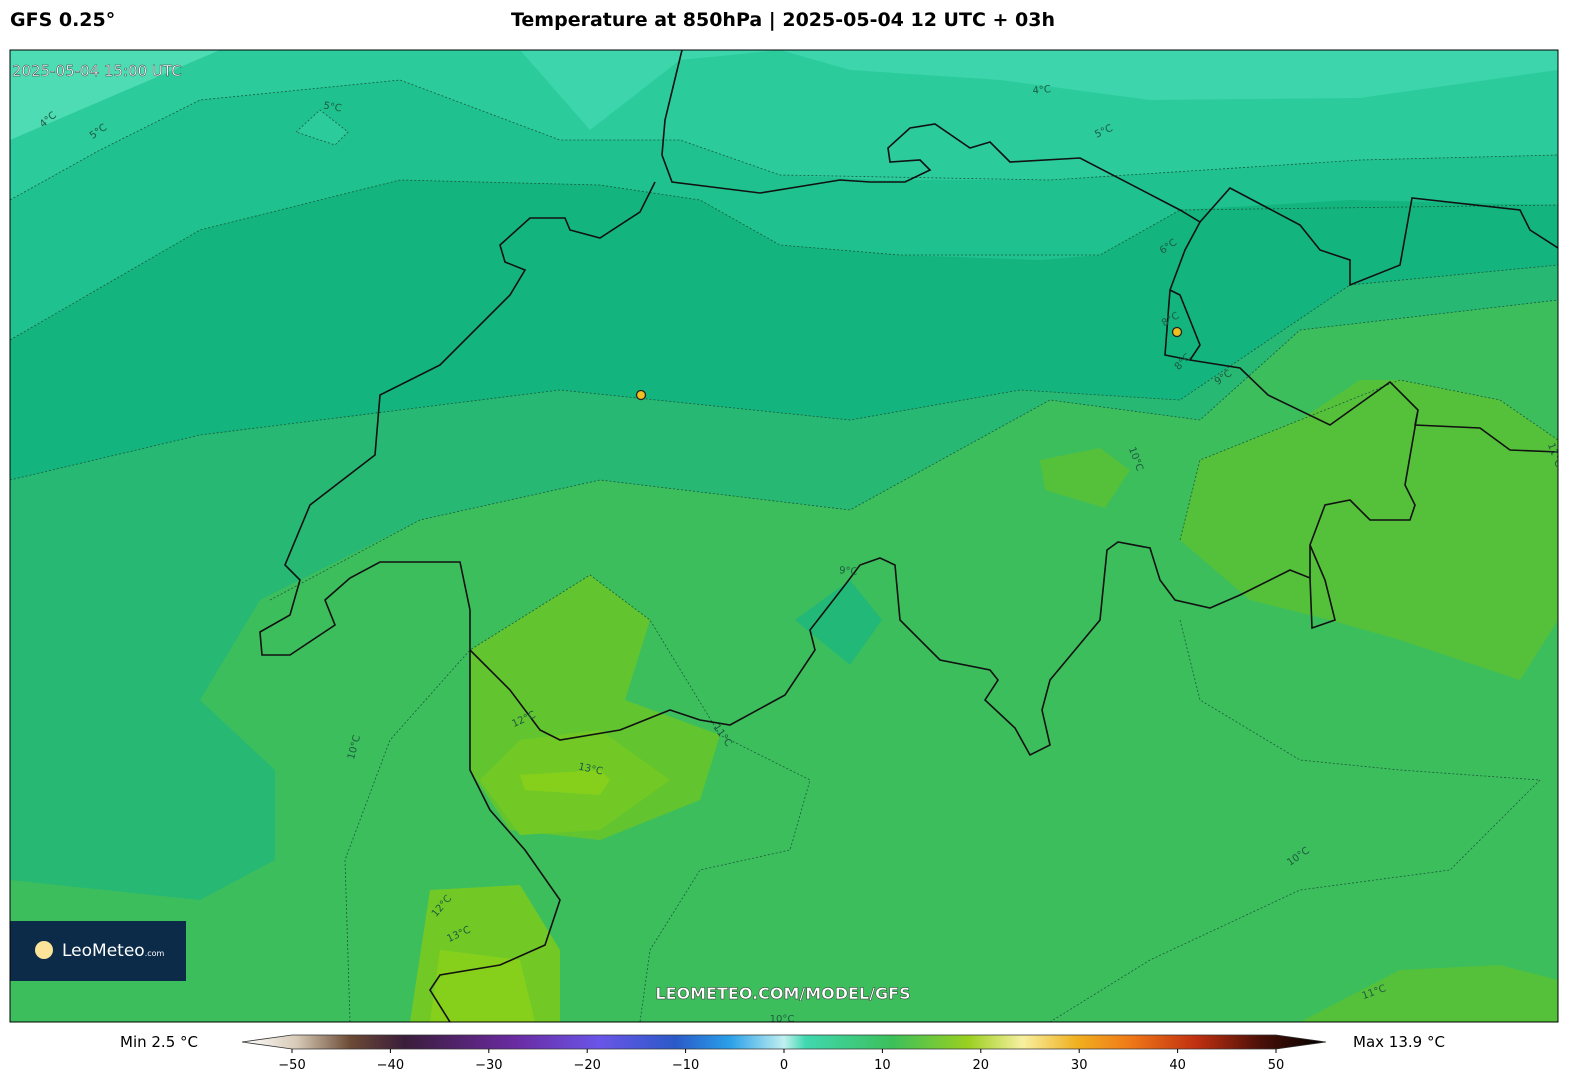 The width and height of the screenshot is (1570, 1072). I want to click on contour-label: 13°C, so click(590, 770).